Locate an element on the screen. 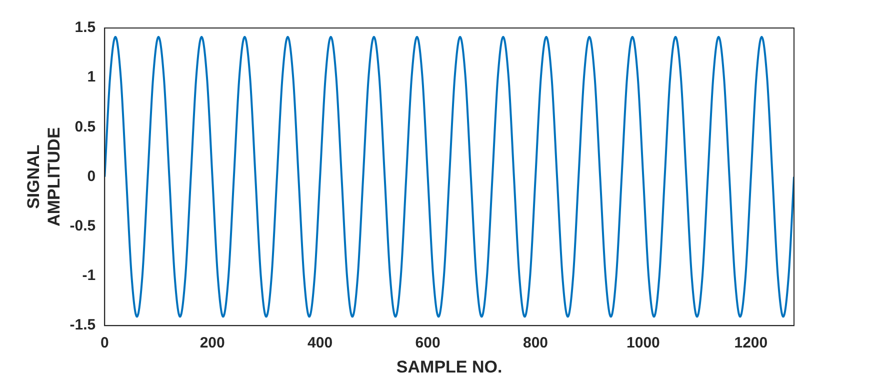  y-tick-label: 1 is located at coordinates (91, 77).